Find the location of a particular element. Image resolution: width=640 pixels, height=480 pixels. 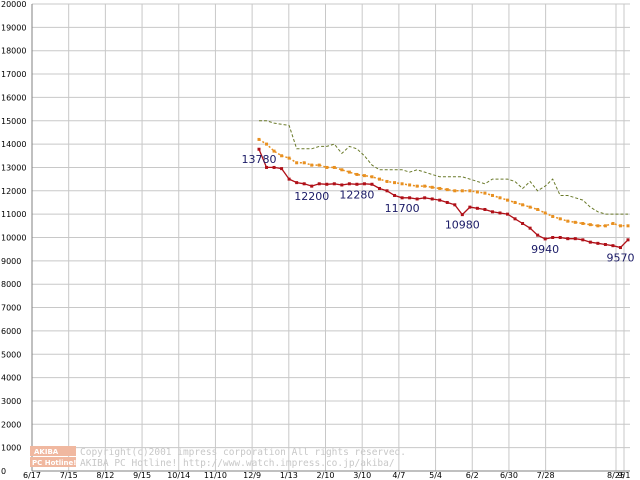

x-tick-label: 4/7 is located at coordinates (398, 475).